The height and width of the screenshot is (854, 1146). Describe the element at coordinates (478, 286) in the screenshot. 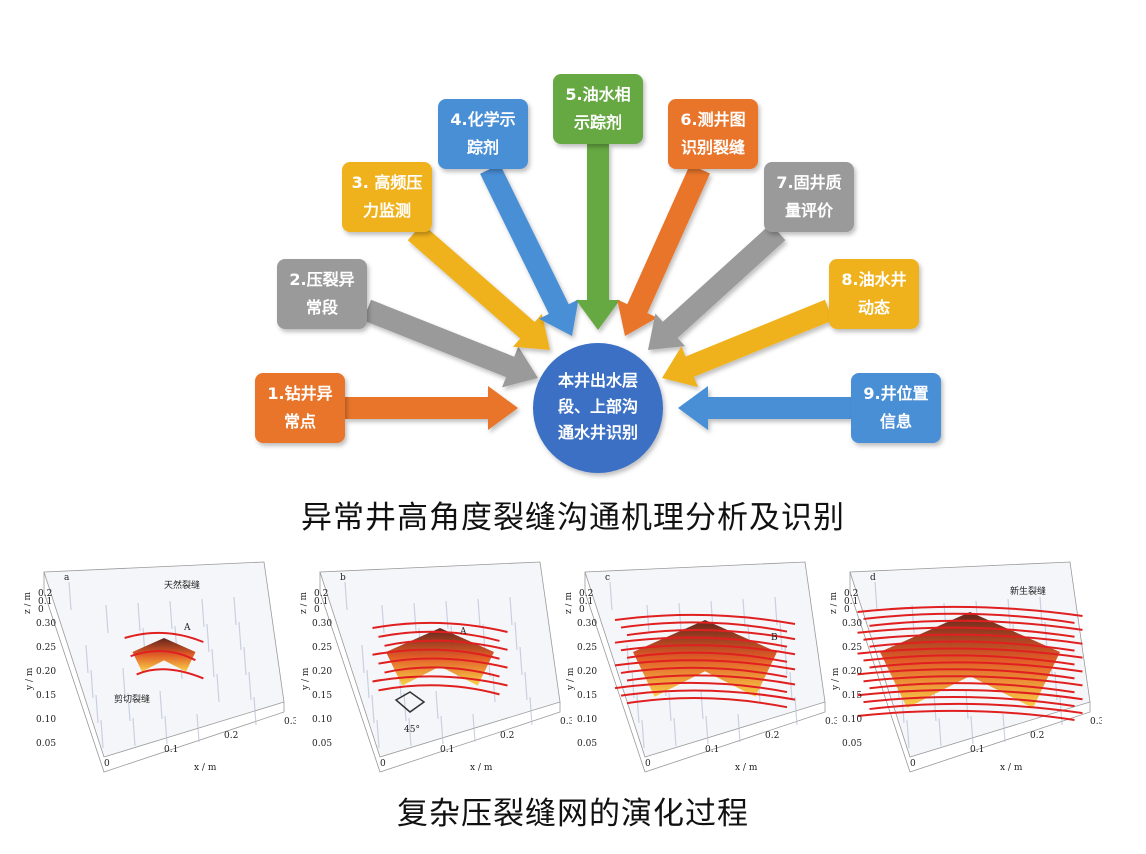

I see `arrow-b3` at that location.